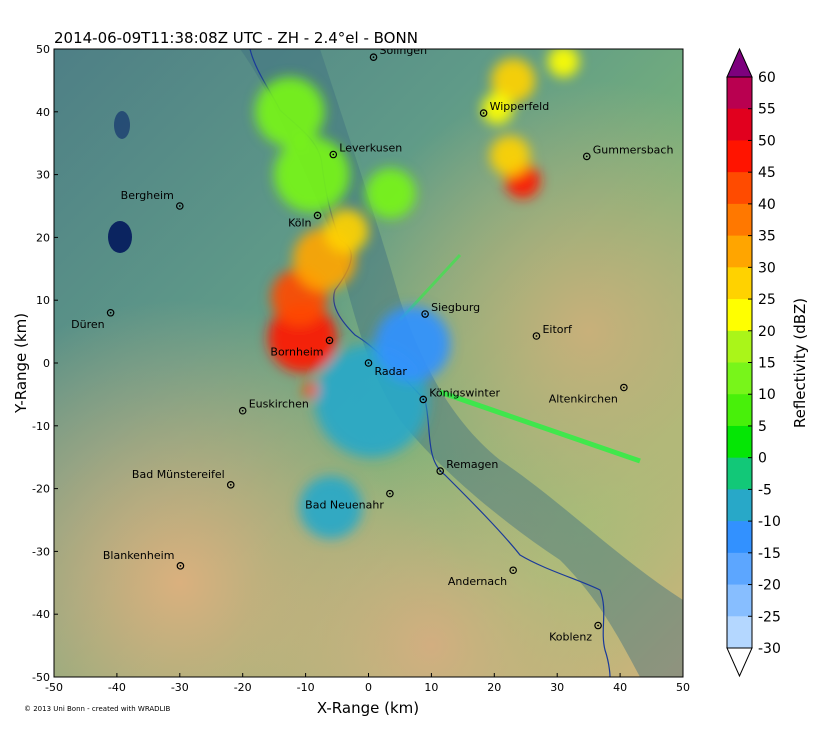  What do you see at coordinates (43, 49) in the screenshot?
I see `y-tick-label: 50` at bounding box center [43, 49].